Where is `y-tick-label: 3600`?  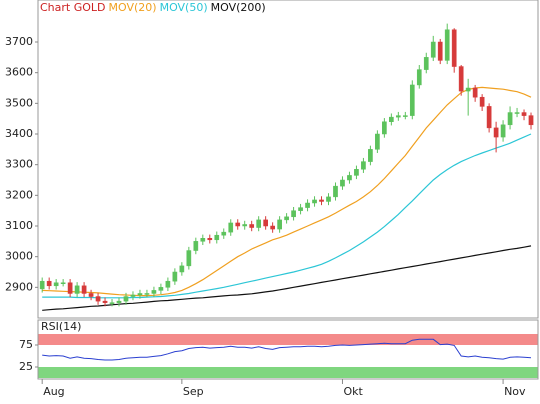
y-tick-label: 3600 is located at coordinates (19, 72).